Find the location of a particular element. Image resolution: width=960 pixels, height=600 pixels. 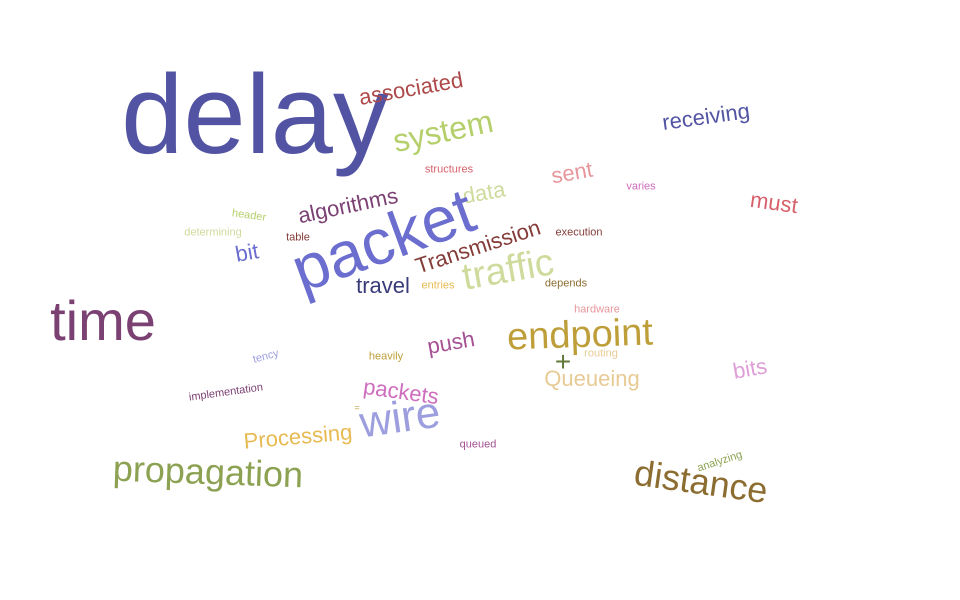

word-queueing: Queueing is located at coordinates (592, 378).